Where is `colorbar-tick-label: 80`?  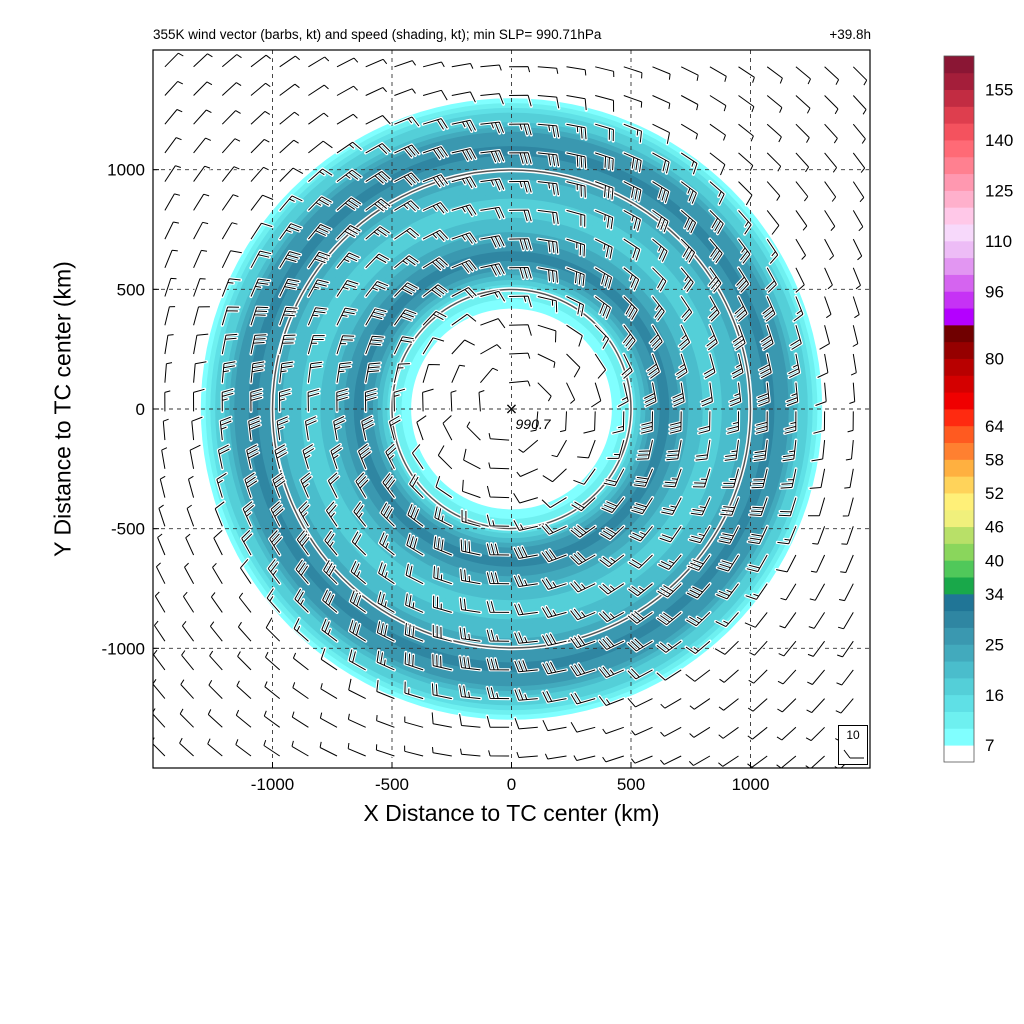
colorbar-tick-label: 80 is located at coordinates (994, 359).